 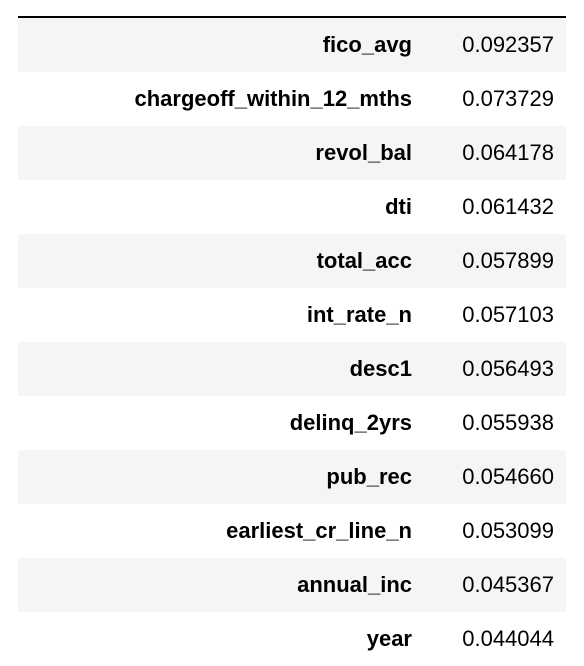 I want to click on row-value: 0.064178, so click(x=508, y=152).